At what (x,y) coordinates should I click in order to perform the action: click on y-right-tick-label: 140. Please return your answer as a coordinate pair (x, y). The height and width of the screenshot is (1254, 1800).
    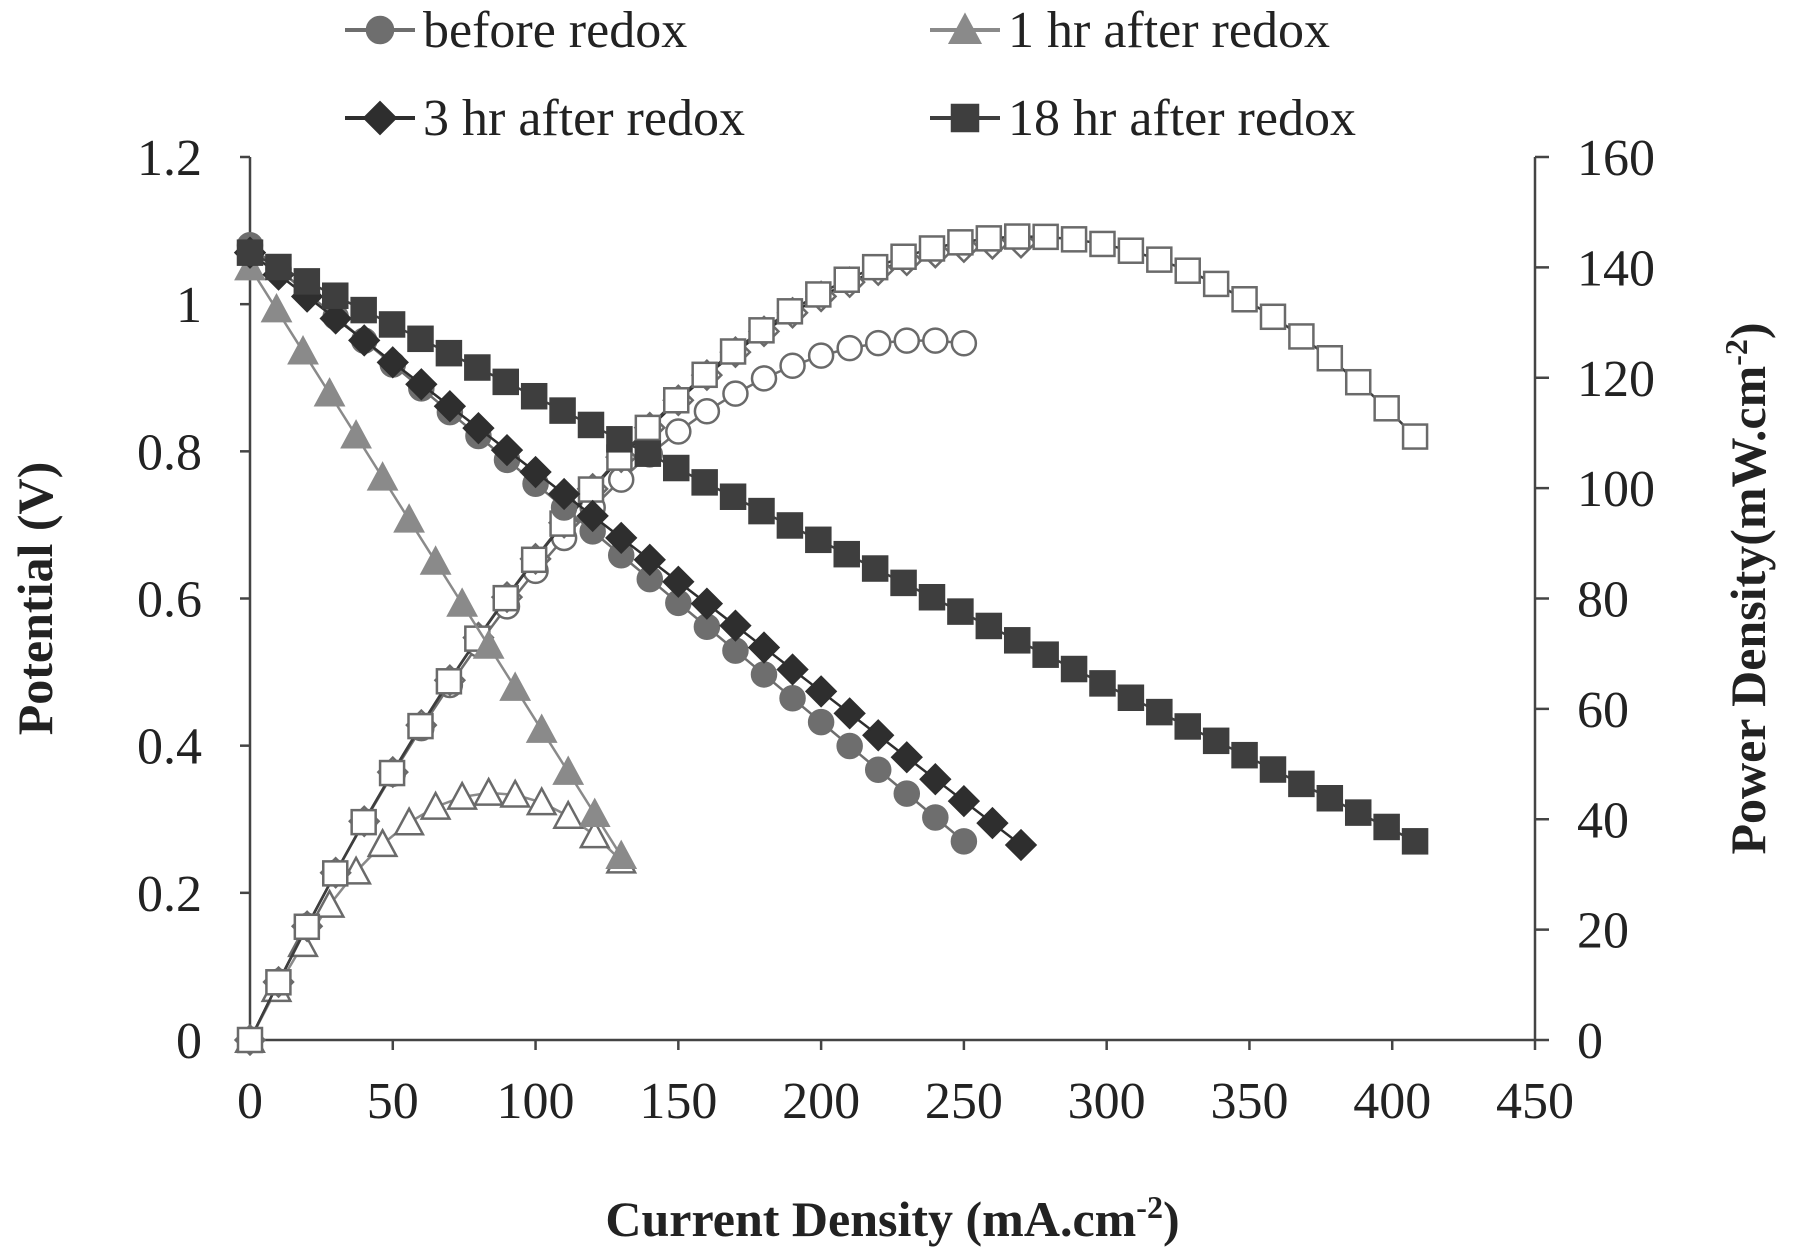
    Looking at the image, I should click on (1616, 268).